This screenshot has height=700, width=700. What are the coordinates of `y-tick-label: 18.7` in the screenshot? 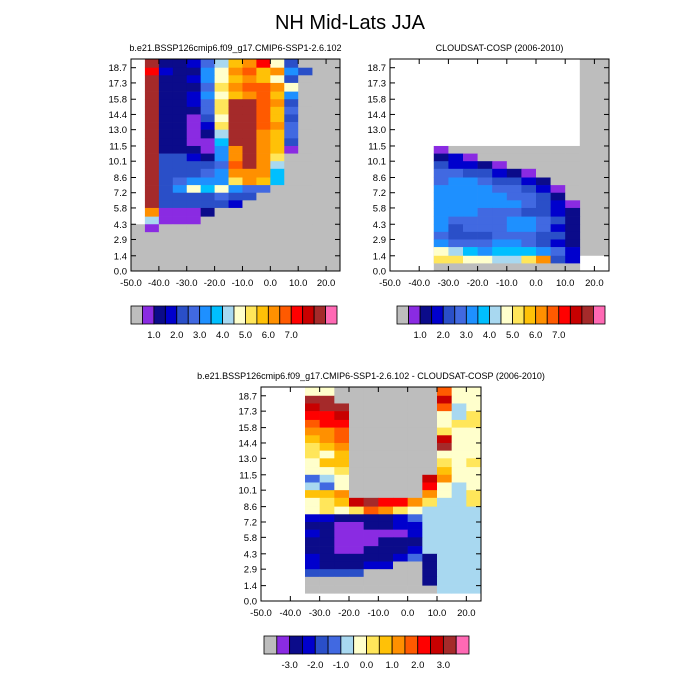 It's located at (377, 68).